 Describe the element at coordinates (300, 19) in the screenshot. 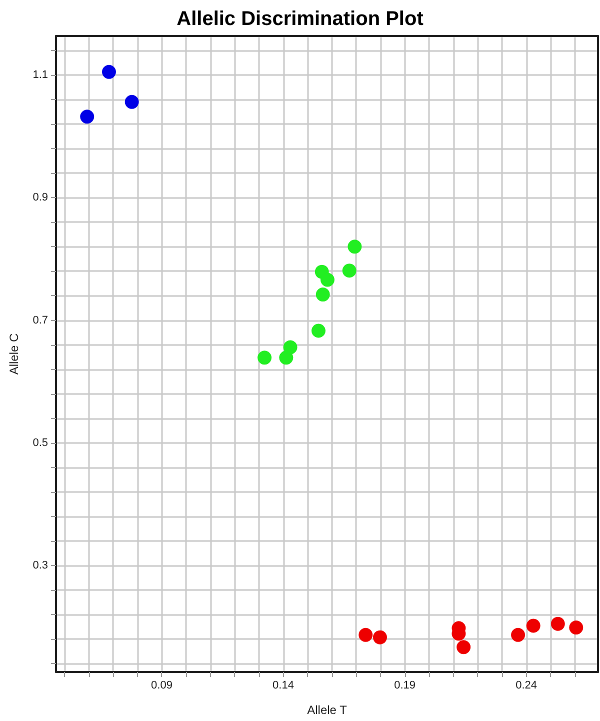

I see `chart-title: Allelic Discrimination Plot` at that location.